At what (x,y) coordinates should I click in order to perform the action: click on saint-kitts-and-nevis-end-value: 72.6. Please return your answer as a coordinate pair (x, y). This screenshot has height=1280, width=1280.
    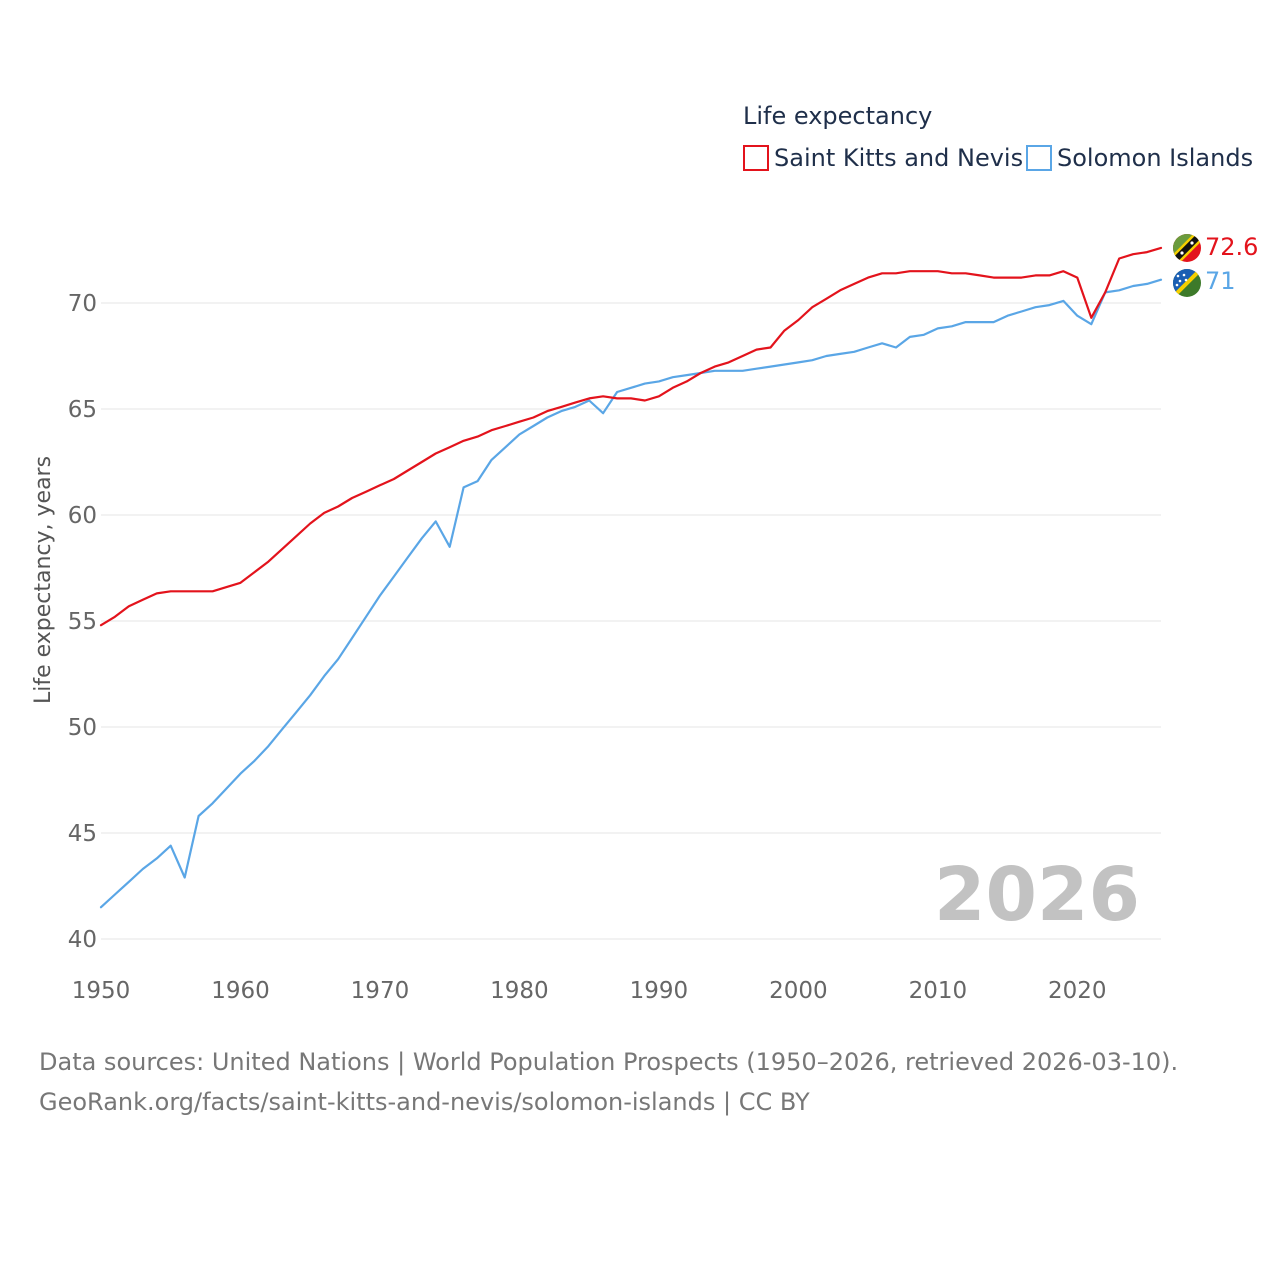
    Looking at the image, I should click on (1231, 247).